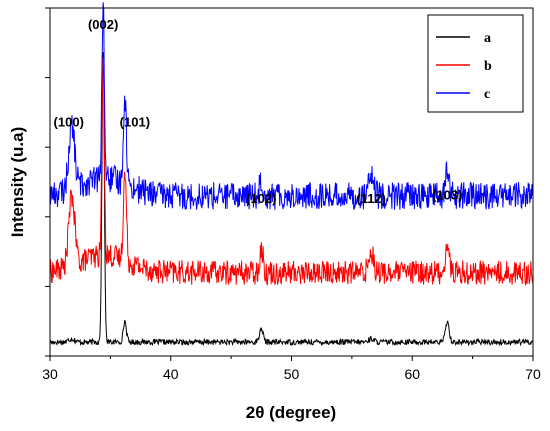 The width and height of the screenshot is (550, 431). I want to click on x-tick-label: 60, so click(412, 374).